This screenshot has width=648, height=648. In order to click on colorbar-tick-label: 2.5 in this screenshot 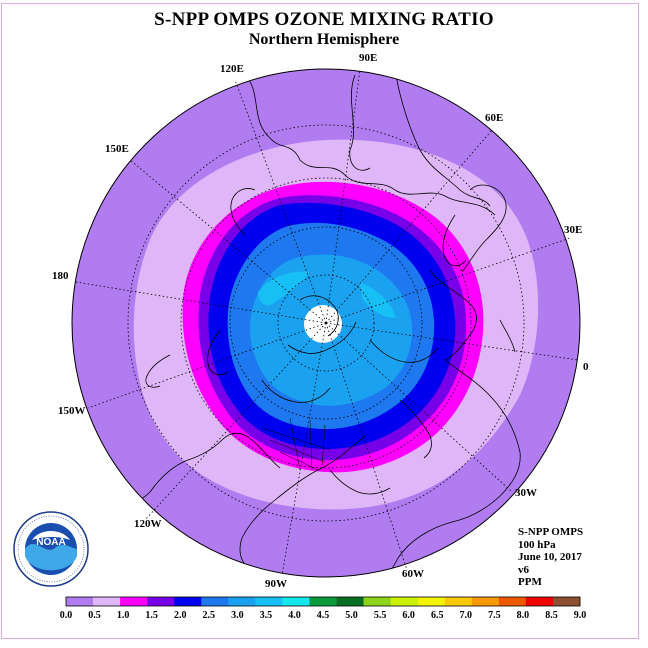, I will do `click(209, 615)`.